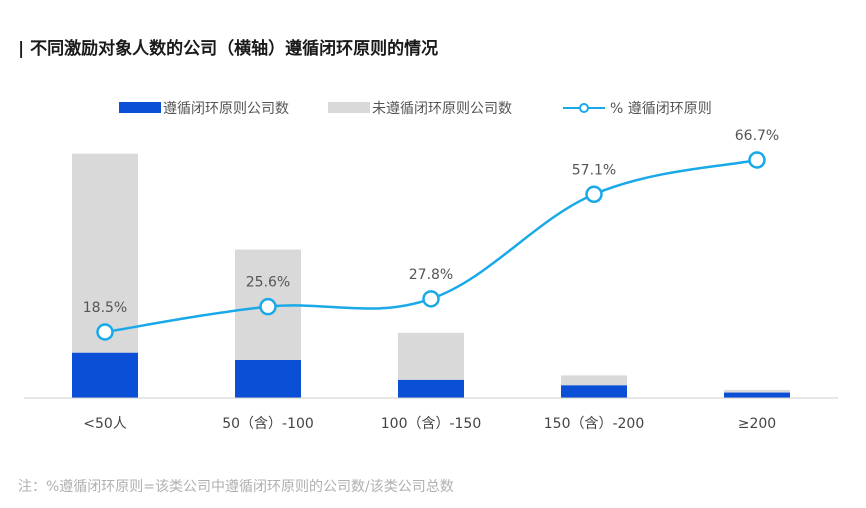 The width and height of the screenshot is (866, 508). Describe the element at coordinates (431, 275) in the screenshot. I see `percent-data-label: 27.8%` at that location.